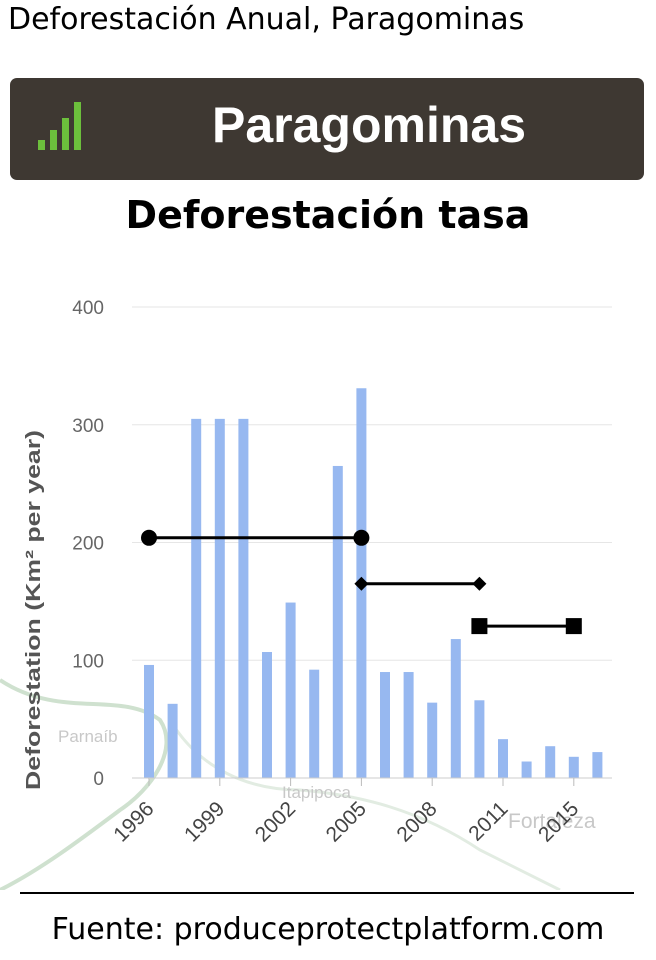 The height and width of the screenshot is (960, 656). I want to click on x-tick-label: 2002, so click(275, 821).